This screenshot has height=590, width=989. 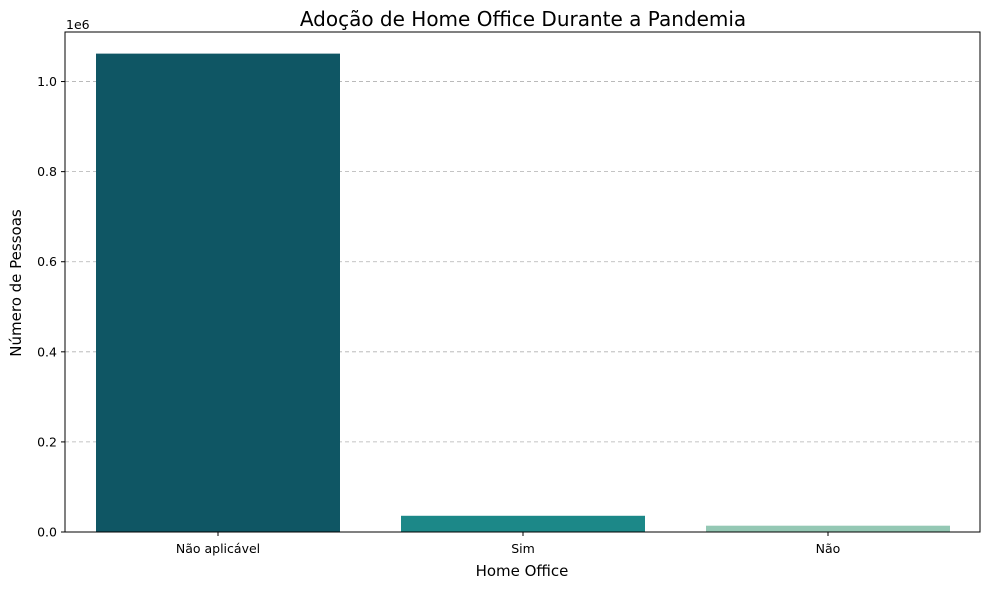 What do you see at coordinates (47, 261) in the screenshot?
I see `y-tick-label: 0.6` at bounding box center [47, 261].